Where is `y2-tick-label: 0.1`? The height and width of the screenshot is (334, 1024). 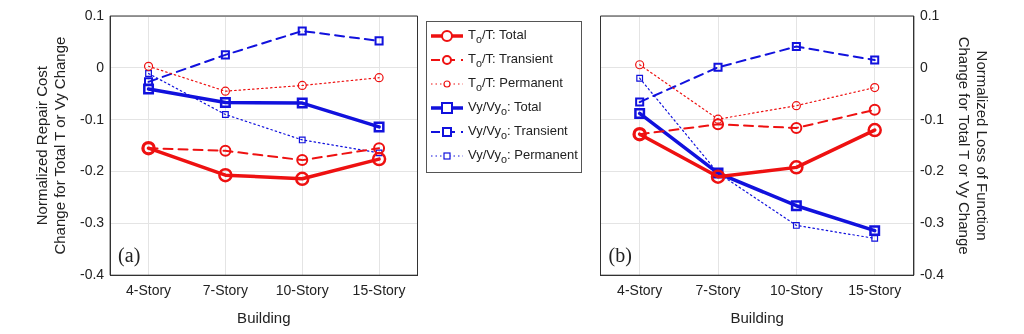
y2-tick-label: 0.1 is located at coordinates (929, 14).